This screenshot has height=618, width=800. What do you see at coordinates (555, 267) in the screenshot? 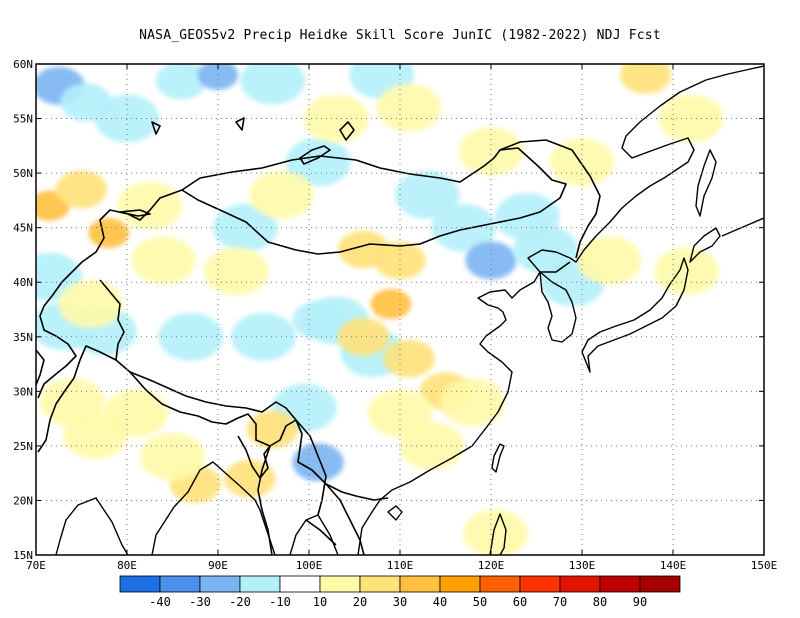
I see `korea-border` at bounding box center [555, 267].